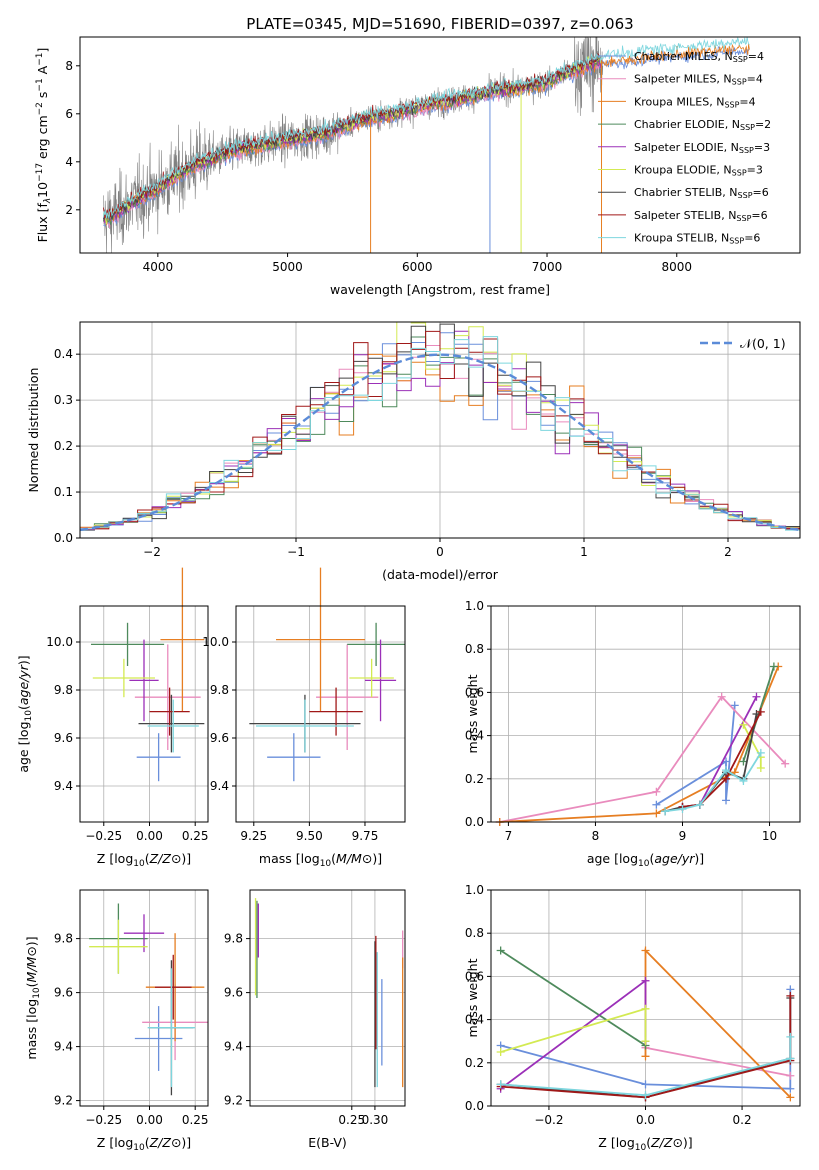 The height and width of the screenshot is (1170, 819). I want to click on mass-vs-Z-frame, so click(144, 998).